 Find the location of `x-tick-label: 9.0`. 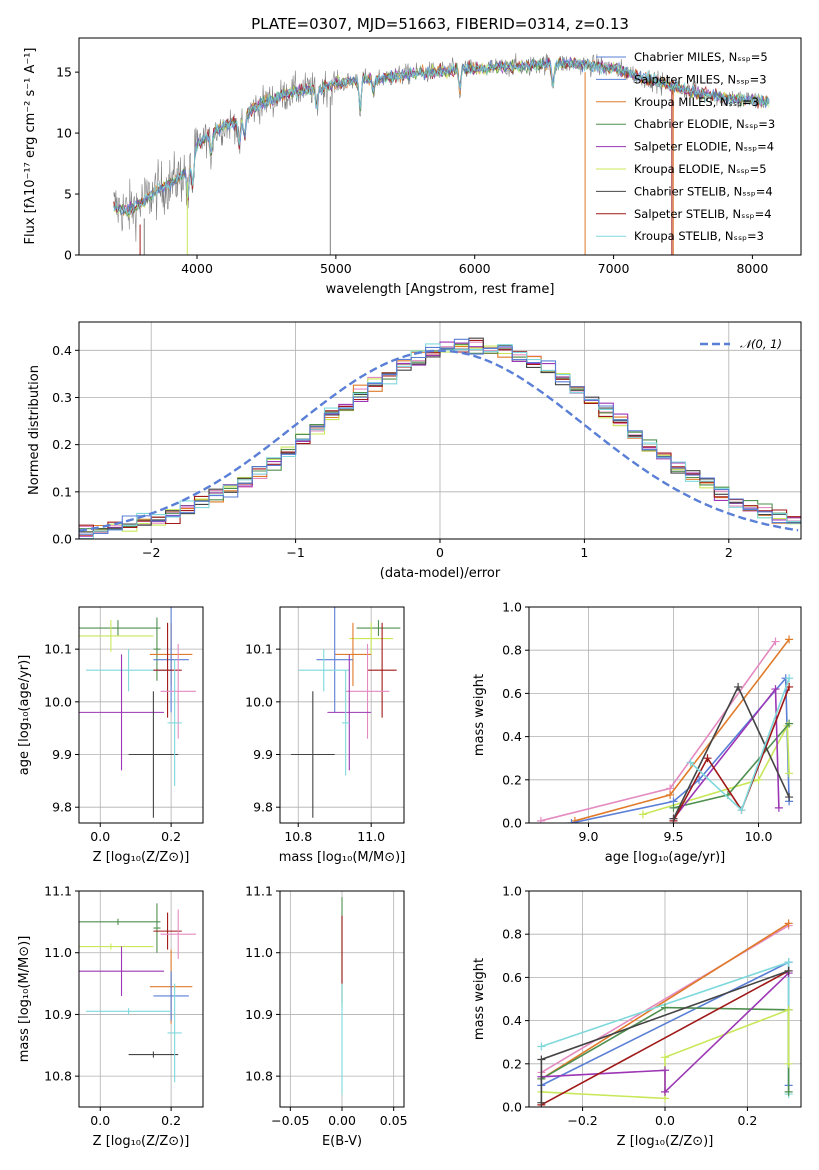

x-tick-label: 9.0 is located at coordinates (589, 836).